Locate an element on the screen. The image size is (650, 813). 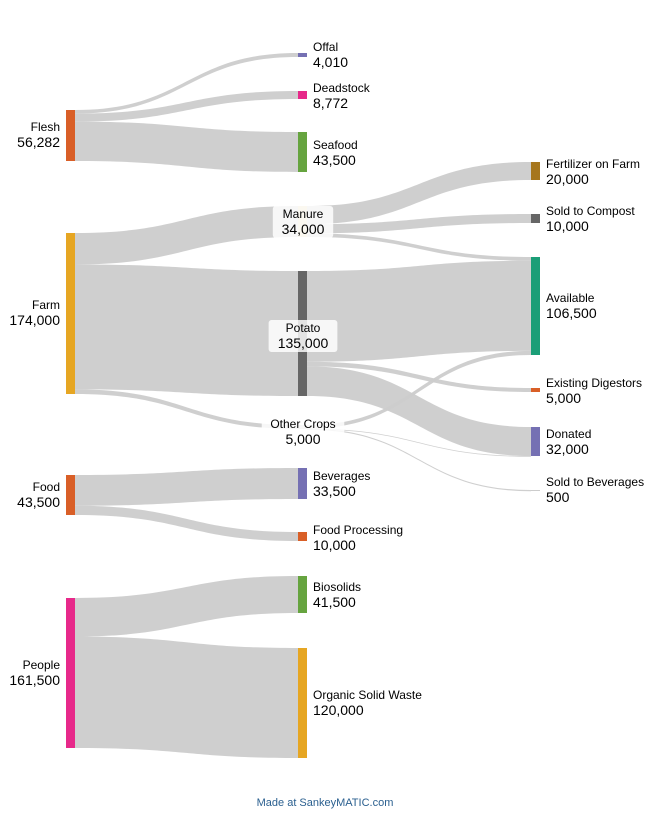
node-deadstock is located at coordinates (302, 95).